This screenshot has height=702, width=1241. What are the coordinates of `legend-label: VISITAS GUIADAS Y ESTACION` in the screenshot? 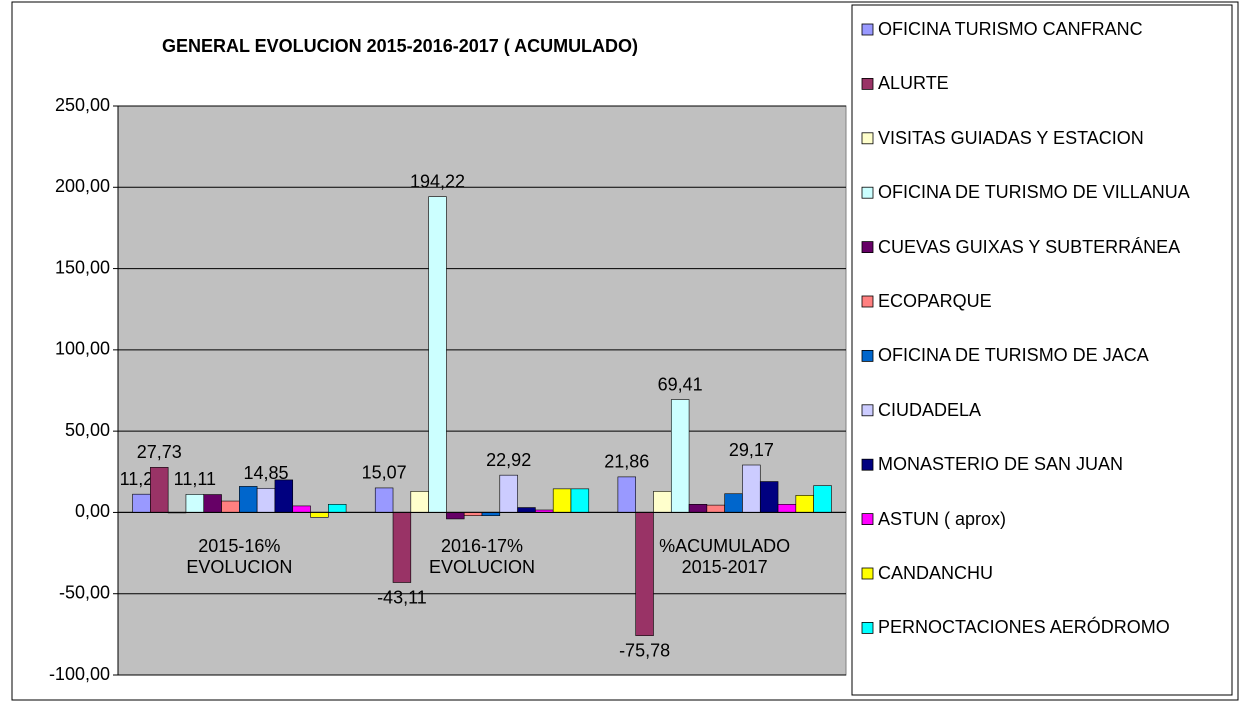 It's located at (1011, 137).